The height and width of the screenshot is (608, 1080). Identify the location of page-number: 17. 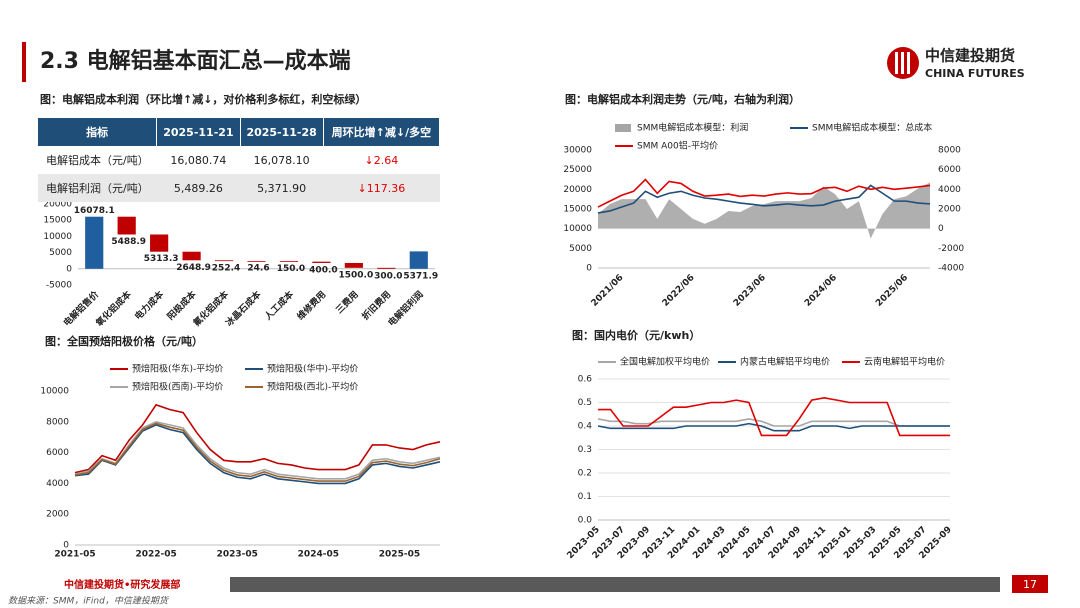
(1030, 584).